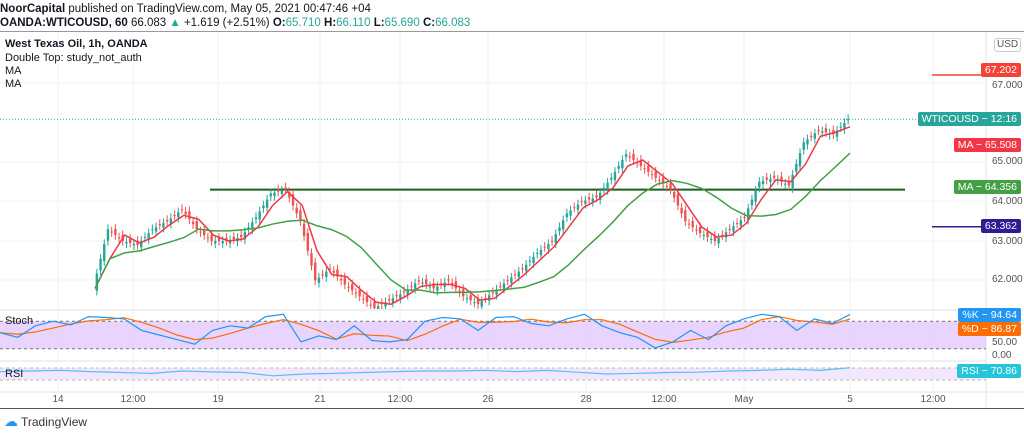  I want to click on rsi-line, so click(425, 372).